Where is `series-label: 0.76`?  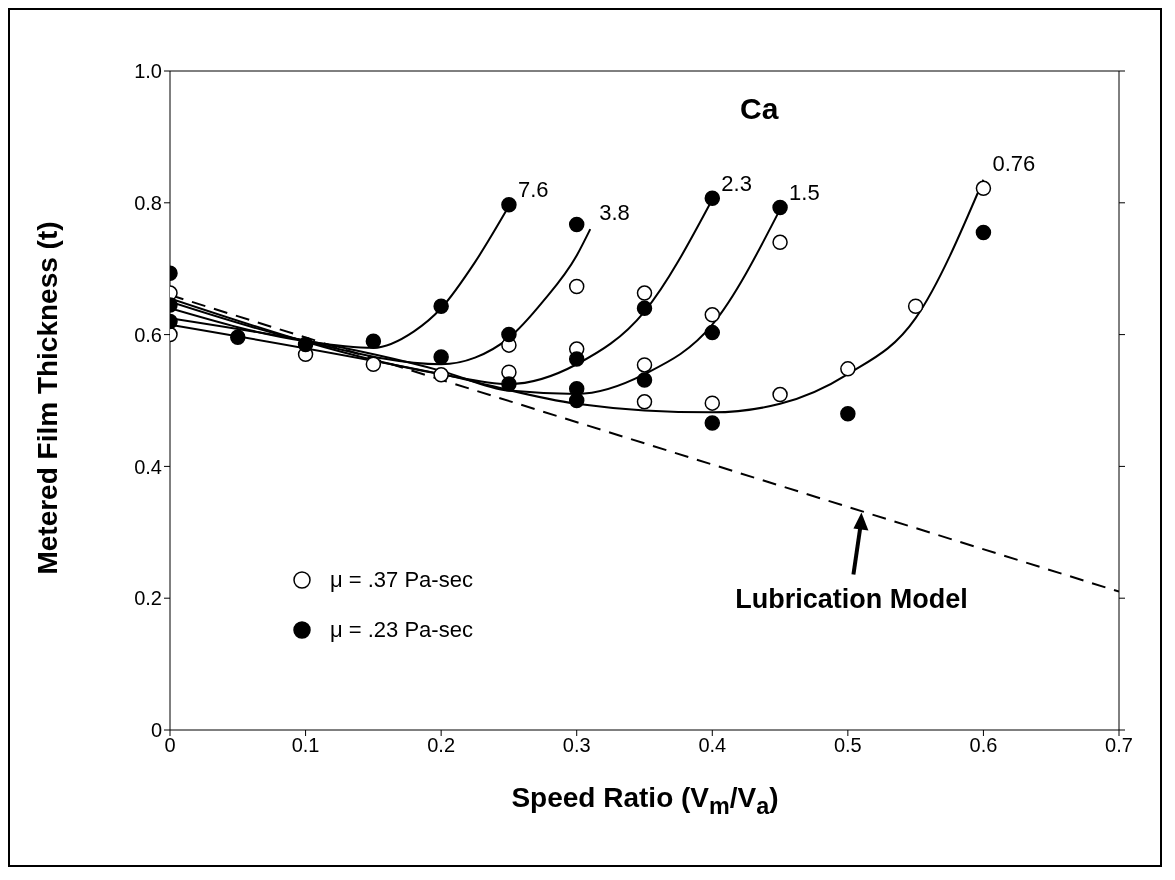 series-label: 0.76 is located at coordinates (1014, 163).